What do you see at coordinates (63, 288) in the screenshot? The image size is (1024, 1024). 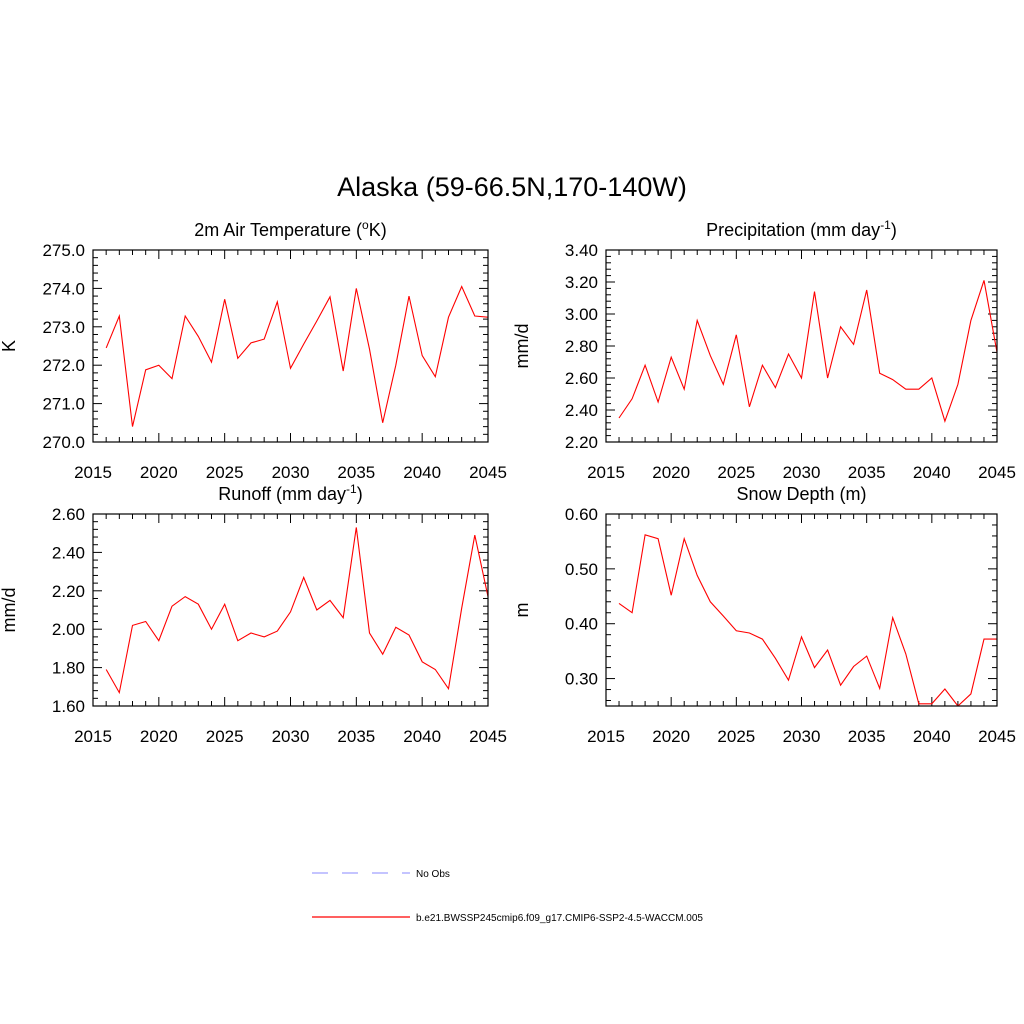 I see `y-tick-label: 274.0` at bounding box center [63, 288].